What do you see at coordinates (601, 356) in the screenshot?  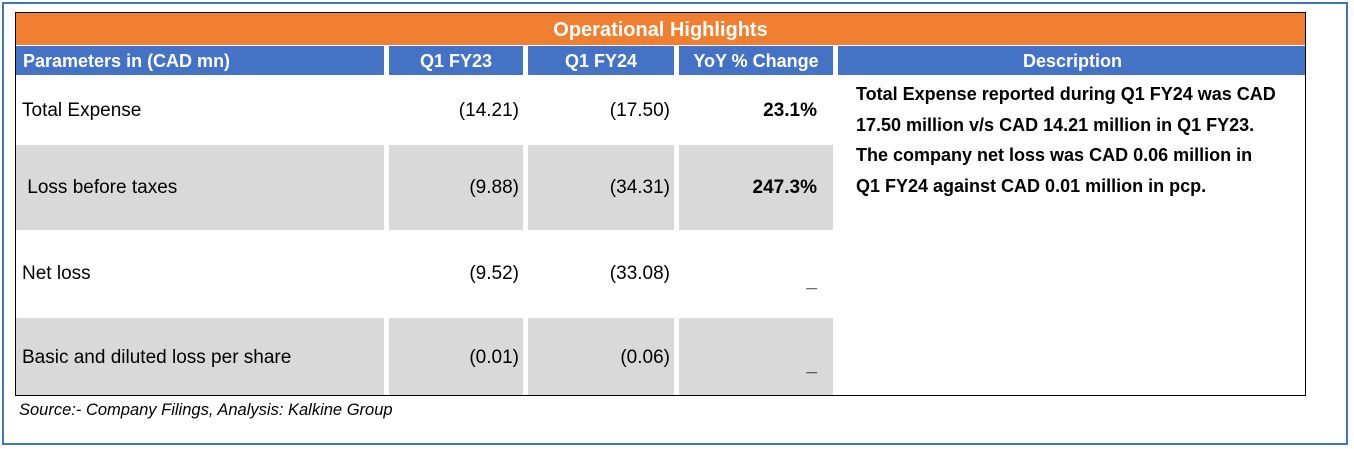 I see `row-loss-per-share-q1fy24: (0.06)` at bounding box center [601, 356].